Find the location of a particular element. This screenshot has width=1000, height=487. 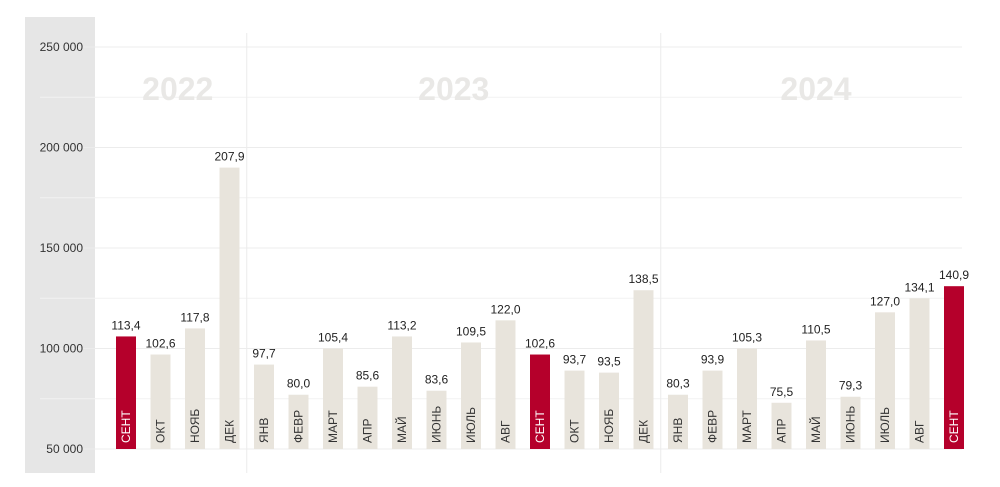

y-axis-panel is located at coordinates (60, 245).